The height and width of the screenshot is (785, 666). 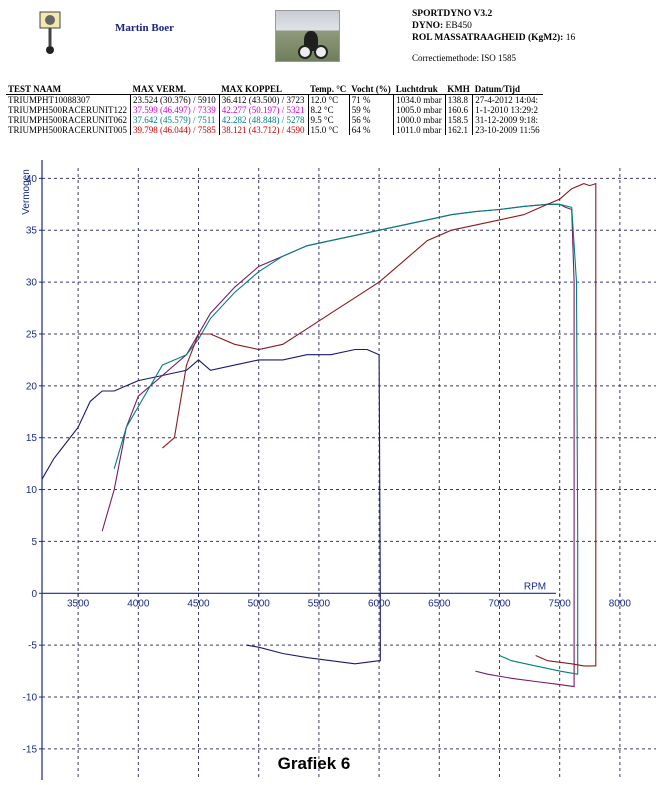 I want to click on x-tick-label: 7000, so click(x=499, y=603).